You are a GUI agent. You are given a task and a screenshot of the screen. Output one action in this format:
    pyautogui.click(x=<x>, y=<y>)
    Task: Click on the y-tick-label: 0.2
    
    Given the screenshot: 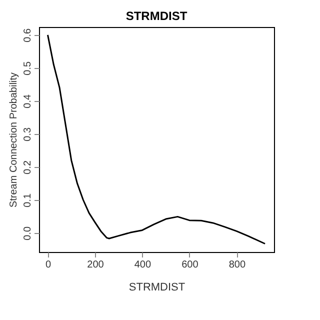 What is the action you would take?
    pyautogui.click(x=28, y=167)
    